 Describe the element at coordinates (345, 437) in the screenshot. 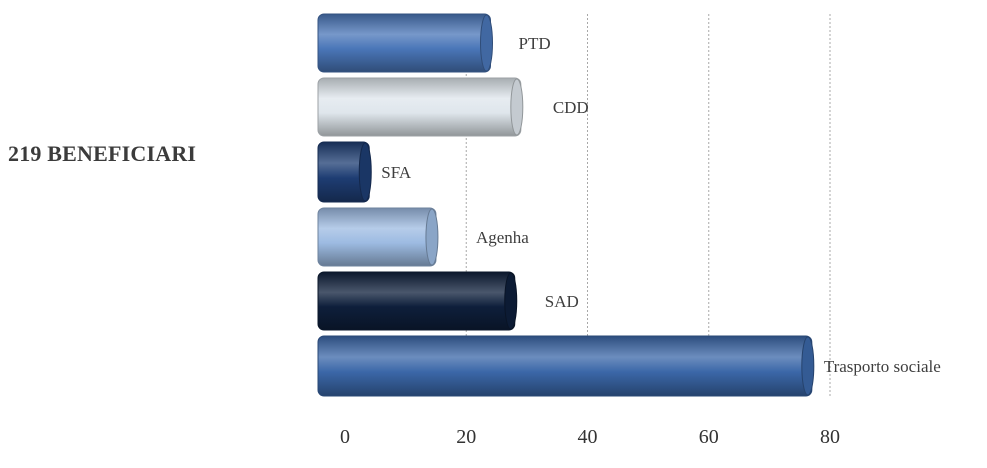

I see `x-tick-label: 0` at that location.